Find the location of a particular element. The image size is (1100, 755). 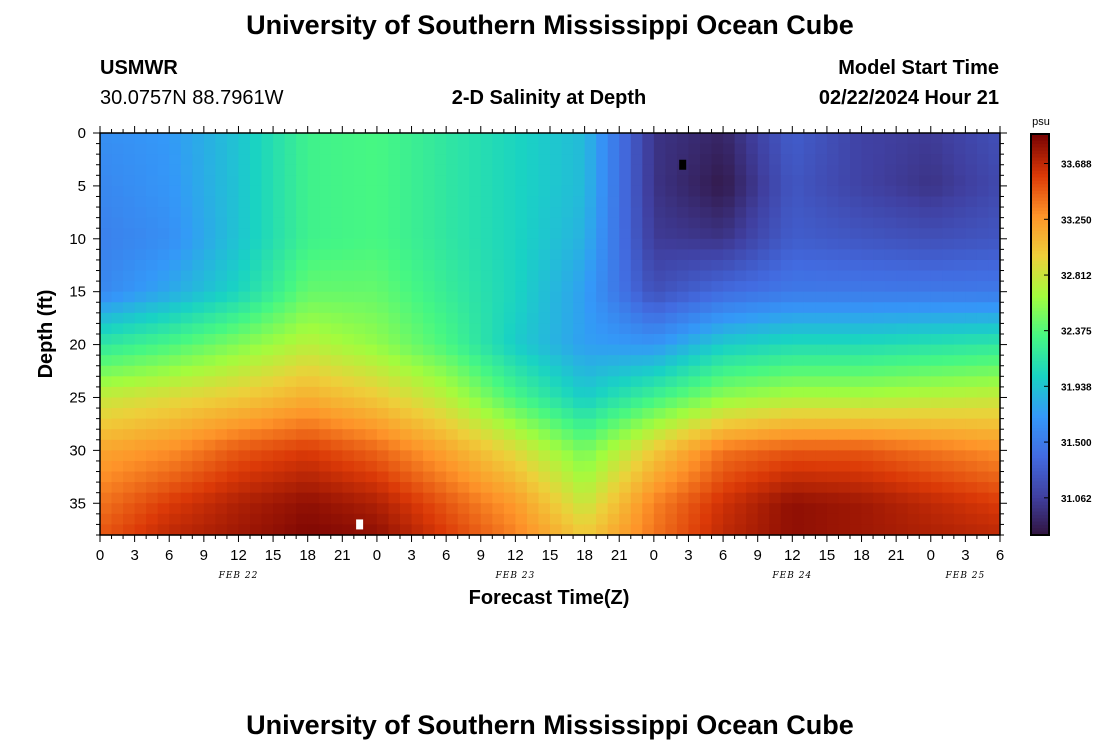

x-tick-label: 3 is located at coordinates (411, 555).